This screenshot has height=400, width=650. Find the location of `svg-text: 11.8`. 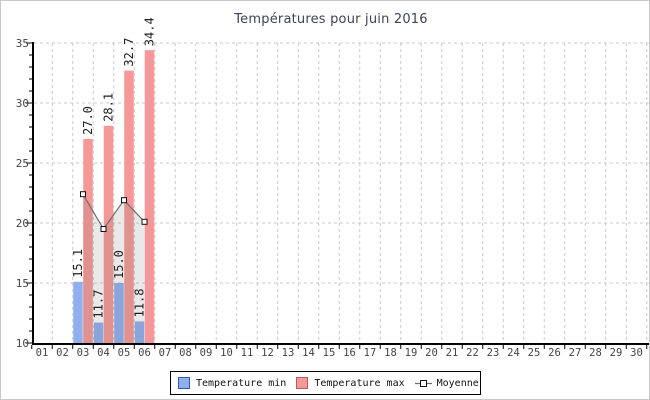

svg-text: 11.8 is located at coordinates (140, 302).